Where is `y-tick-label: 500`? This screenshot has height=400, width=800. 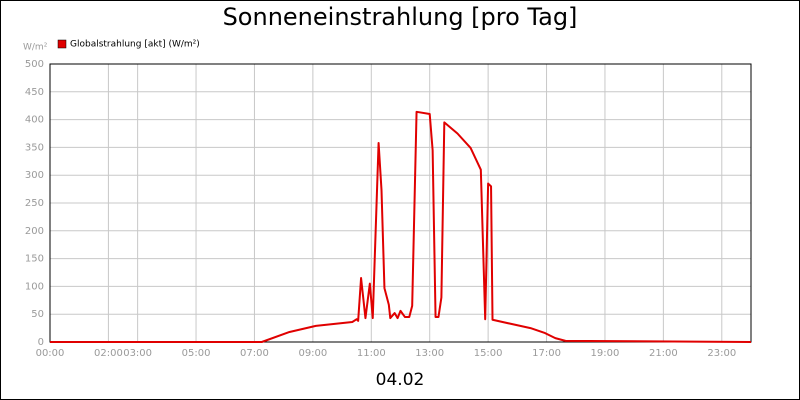 y-tick-label: 500 is located at coordinates (34, 64).